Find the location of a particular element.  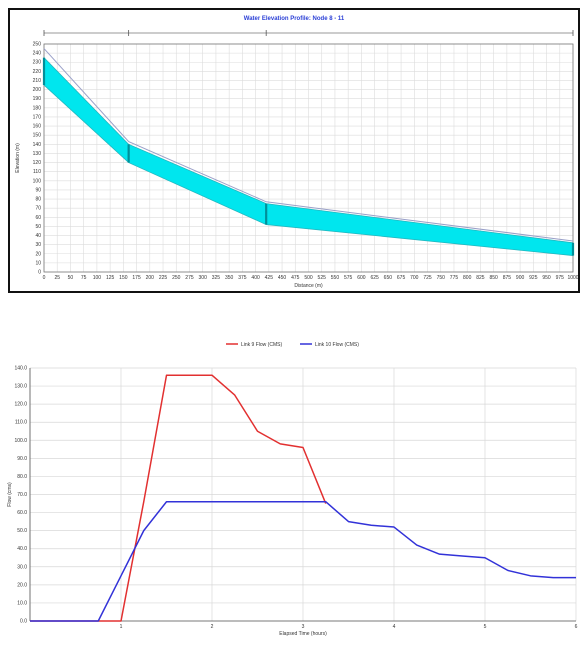

x-tick-label: 50 is located at coordinates (71, 278).